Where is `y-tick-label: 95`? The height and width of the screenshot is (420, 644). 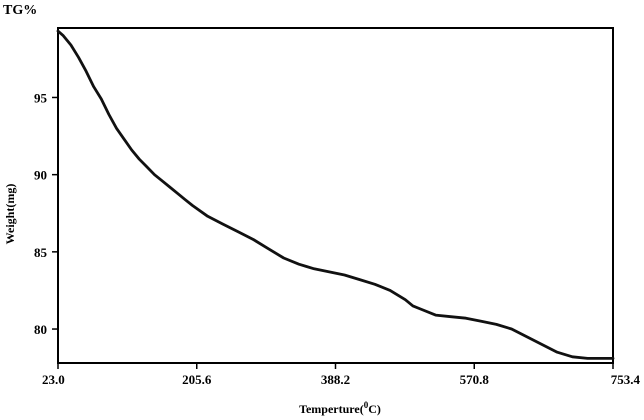
y-tick-label: 95 is located at coordinates (41, 97).